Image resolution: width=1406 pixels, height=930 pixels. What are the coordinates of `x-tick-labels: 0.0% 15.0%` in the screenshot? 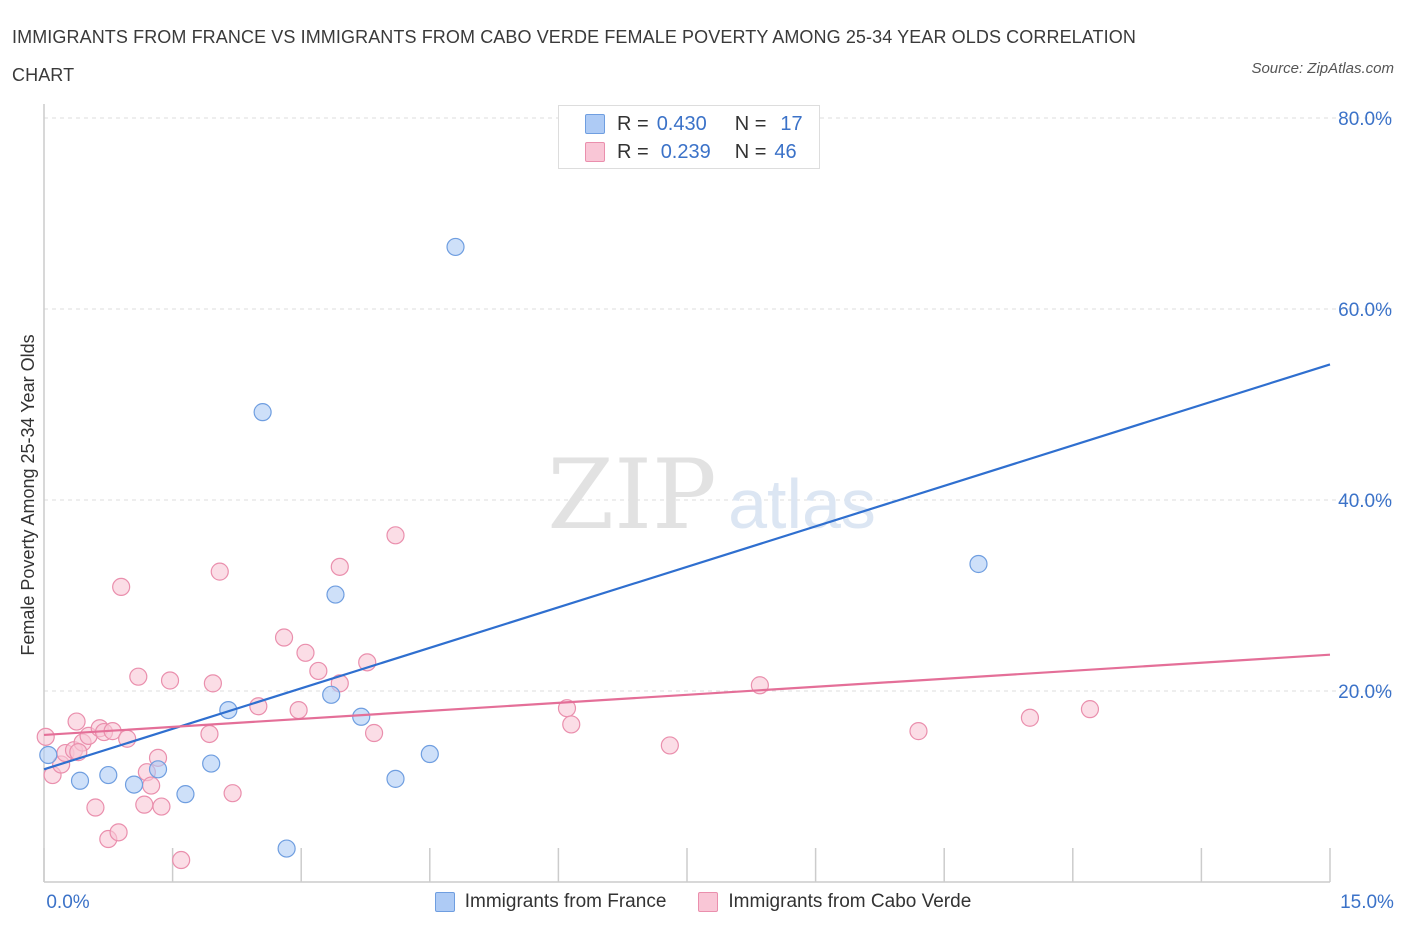 It's located at (720, 902).